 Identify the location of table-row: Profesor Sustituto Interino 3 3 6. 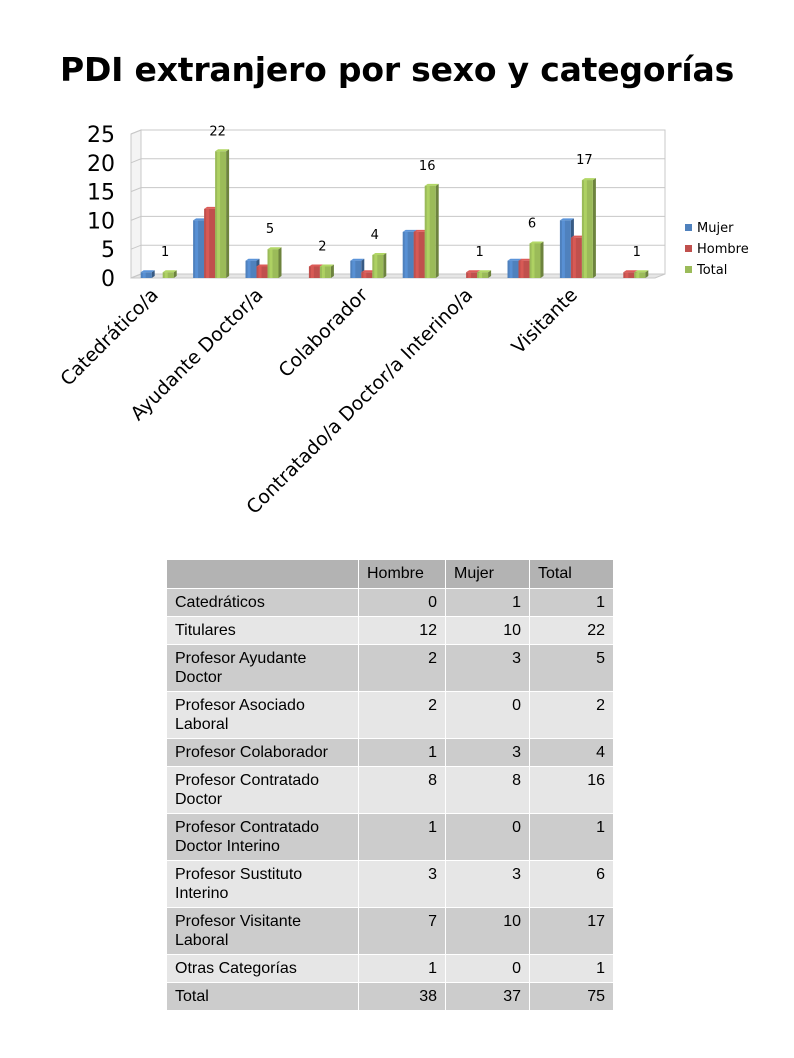
(390, 884).